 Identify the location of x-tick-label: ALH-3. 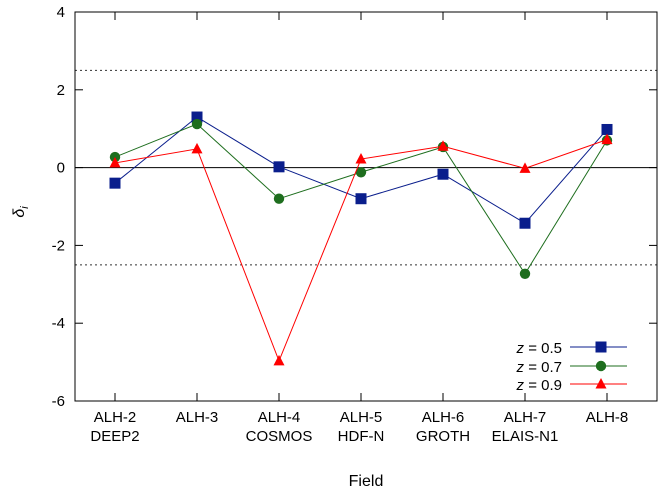
(197, 417).